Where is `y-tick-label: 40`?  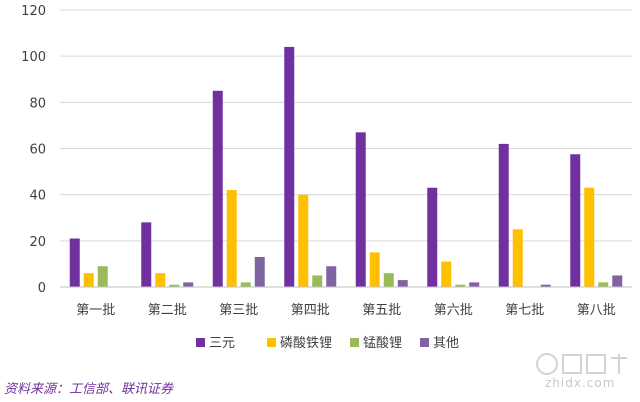
y-tick-label: 40 is located at coordinates (37, 196).